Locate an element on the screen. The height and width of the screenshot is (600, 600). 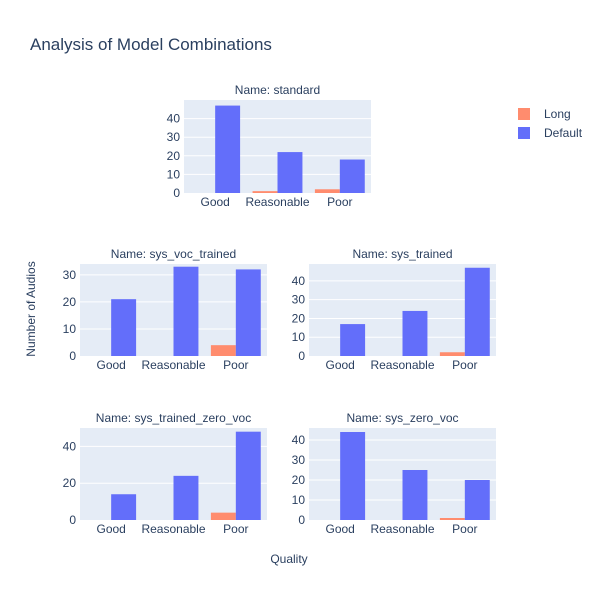
bar-long-reasonable is located at coordinates (265, 192).